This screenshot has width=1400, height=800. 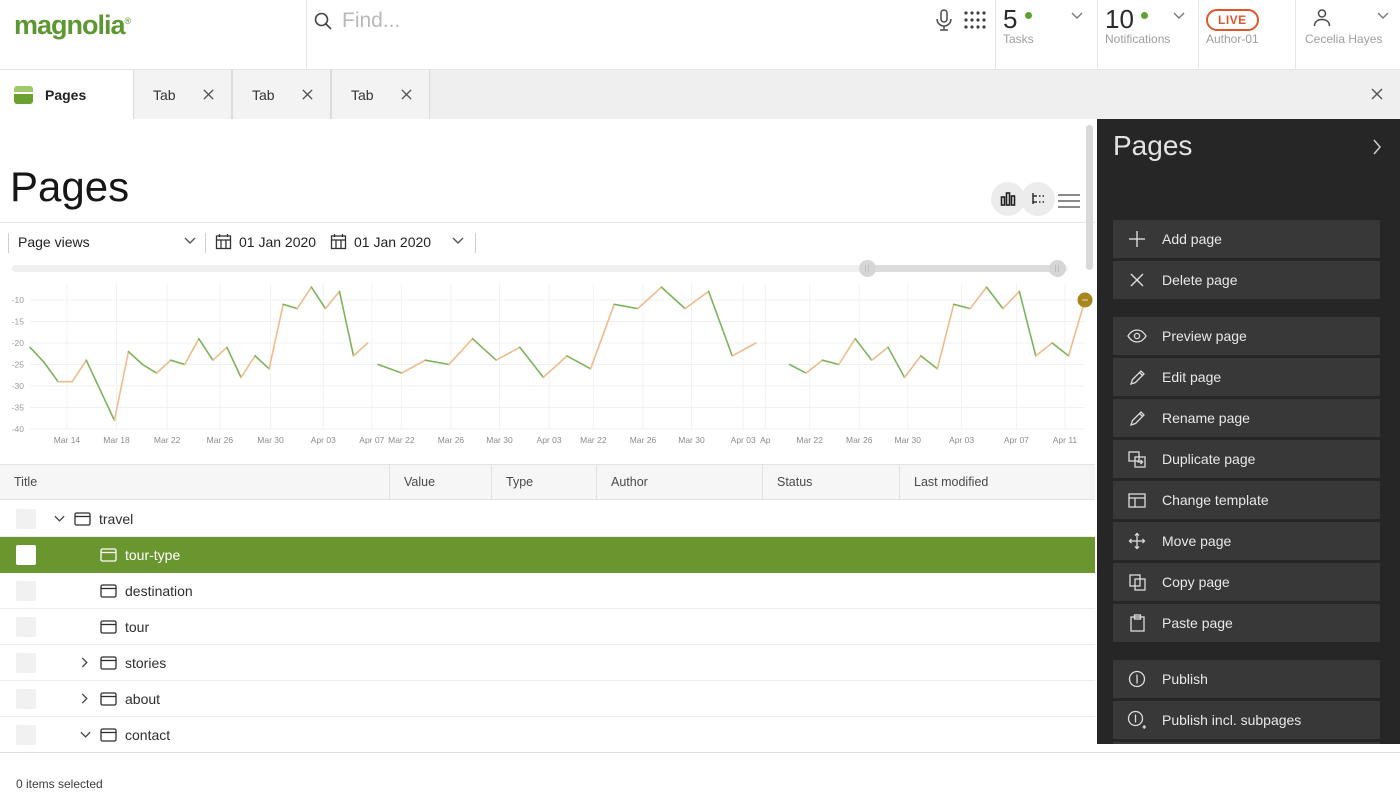 What do you see at coordinates (1246, 541) in the screenshot?
I see `action-move-page: Move page` at bounding box center [1246, 541].